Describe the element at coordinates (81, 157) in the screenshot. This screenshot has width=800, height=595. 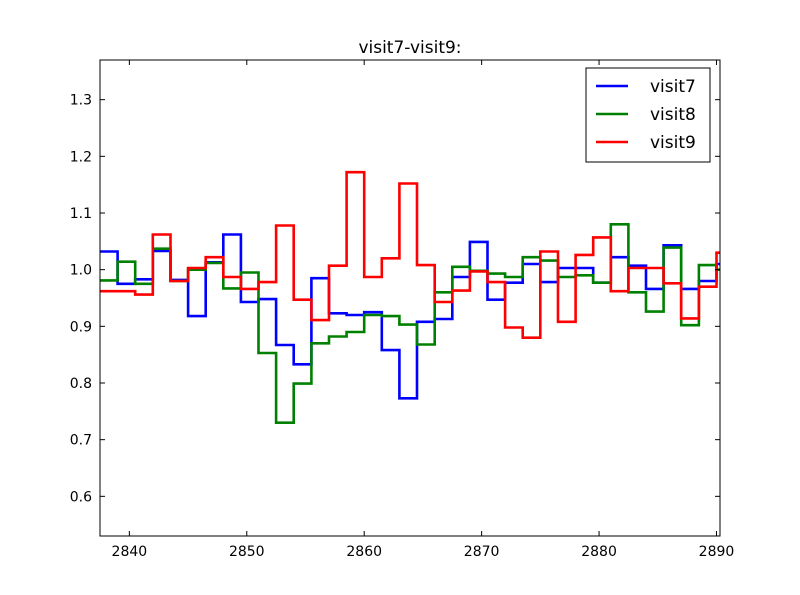
I see `y-tick-label: 1.2` at that location.